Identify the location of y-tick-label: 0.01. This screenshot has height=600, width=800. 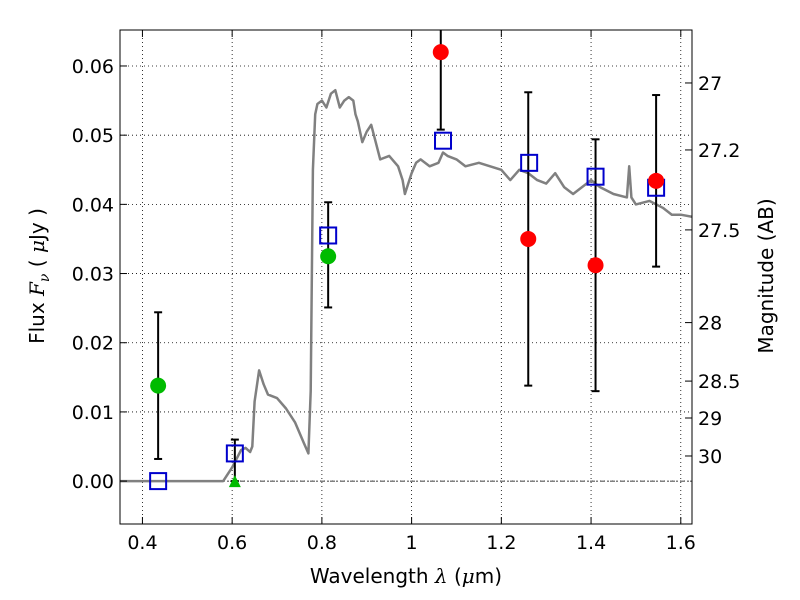
(93, 413).